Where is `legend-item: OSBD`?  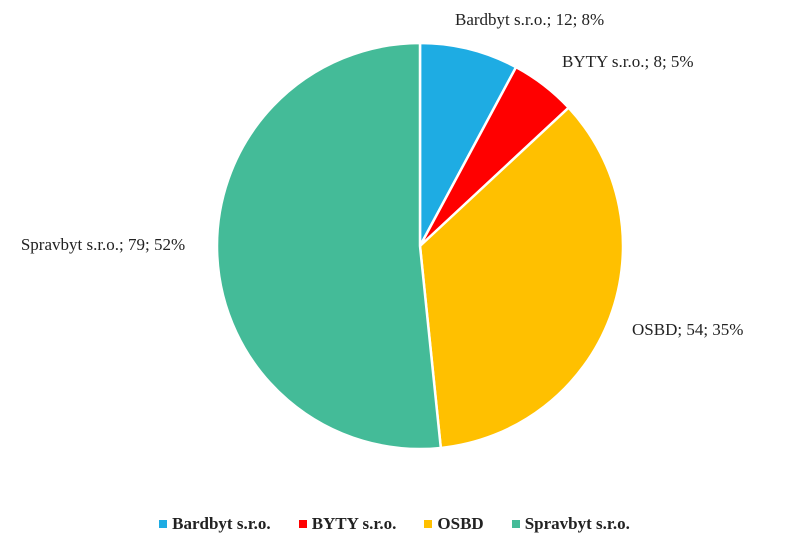
legend-item: OSBD is located at coordinates (454, 524).